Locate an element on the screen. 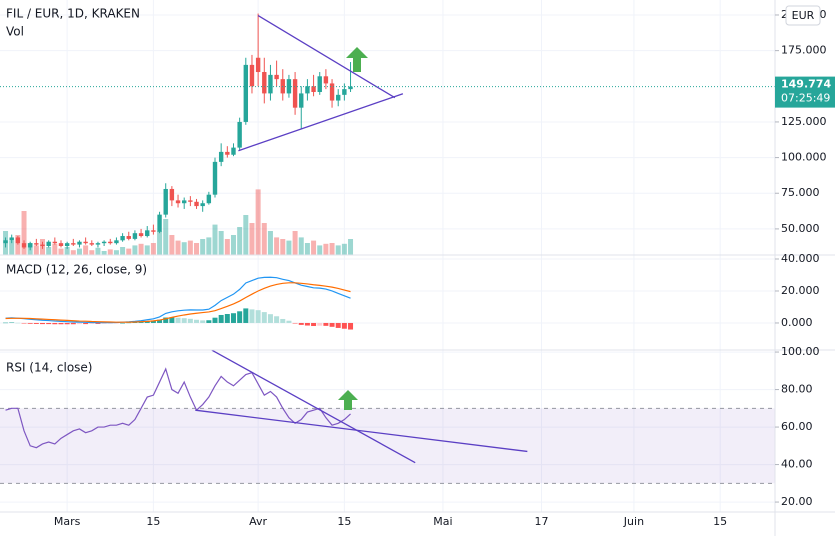 The height and width of the screenshot is (536, 835). x-tick-label: Mai is located at coordinates (442, 521).